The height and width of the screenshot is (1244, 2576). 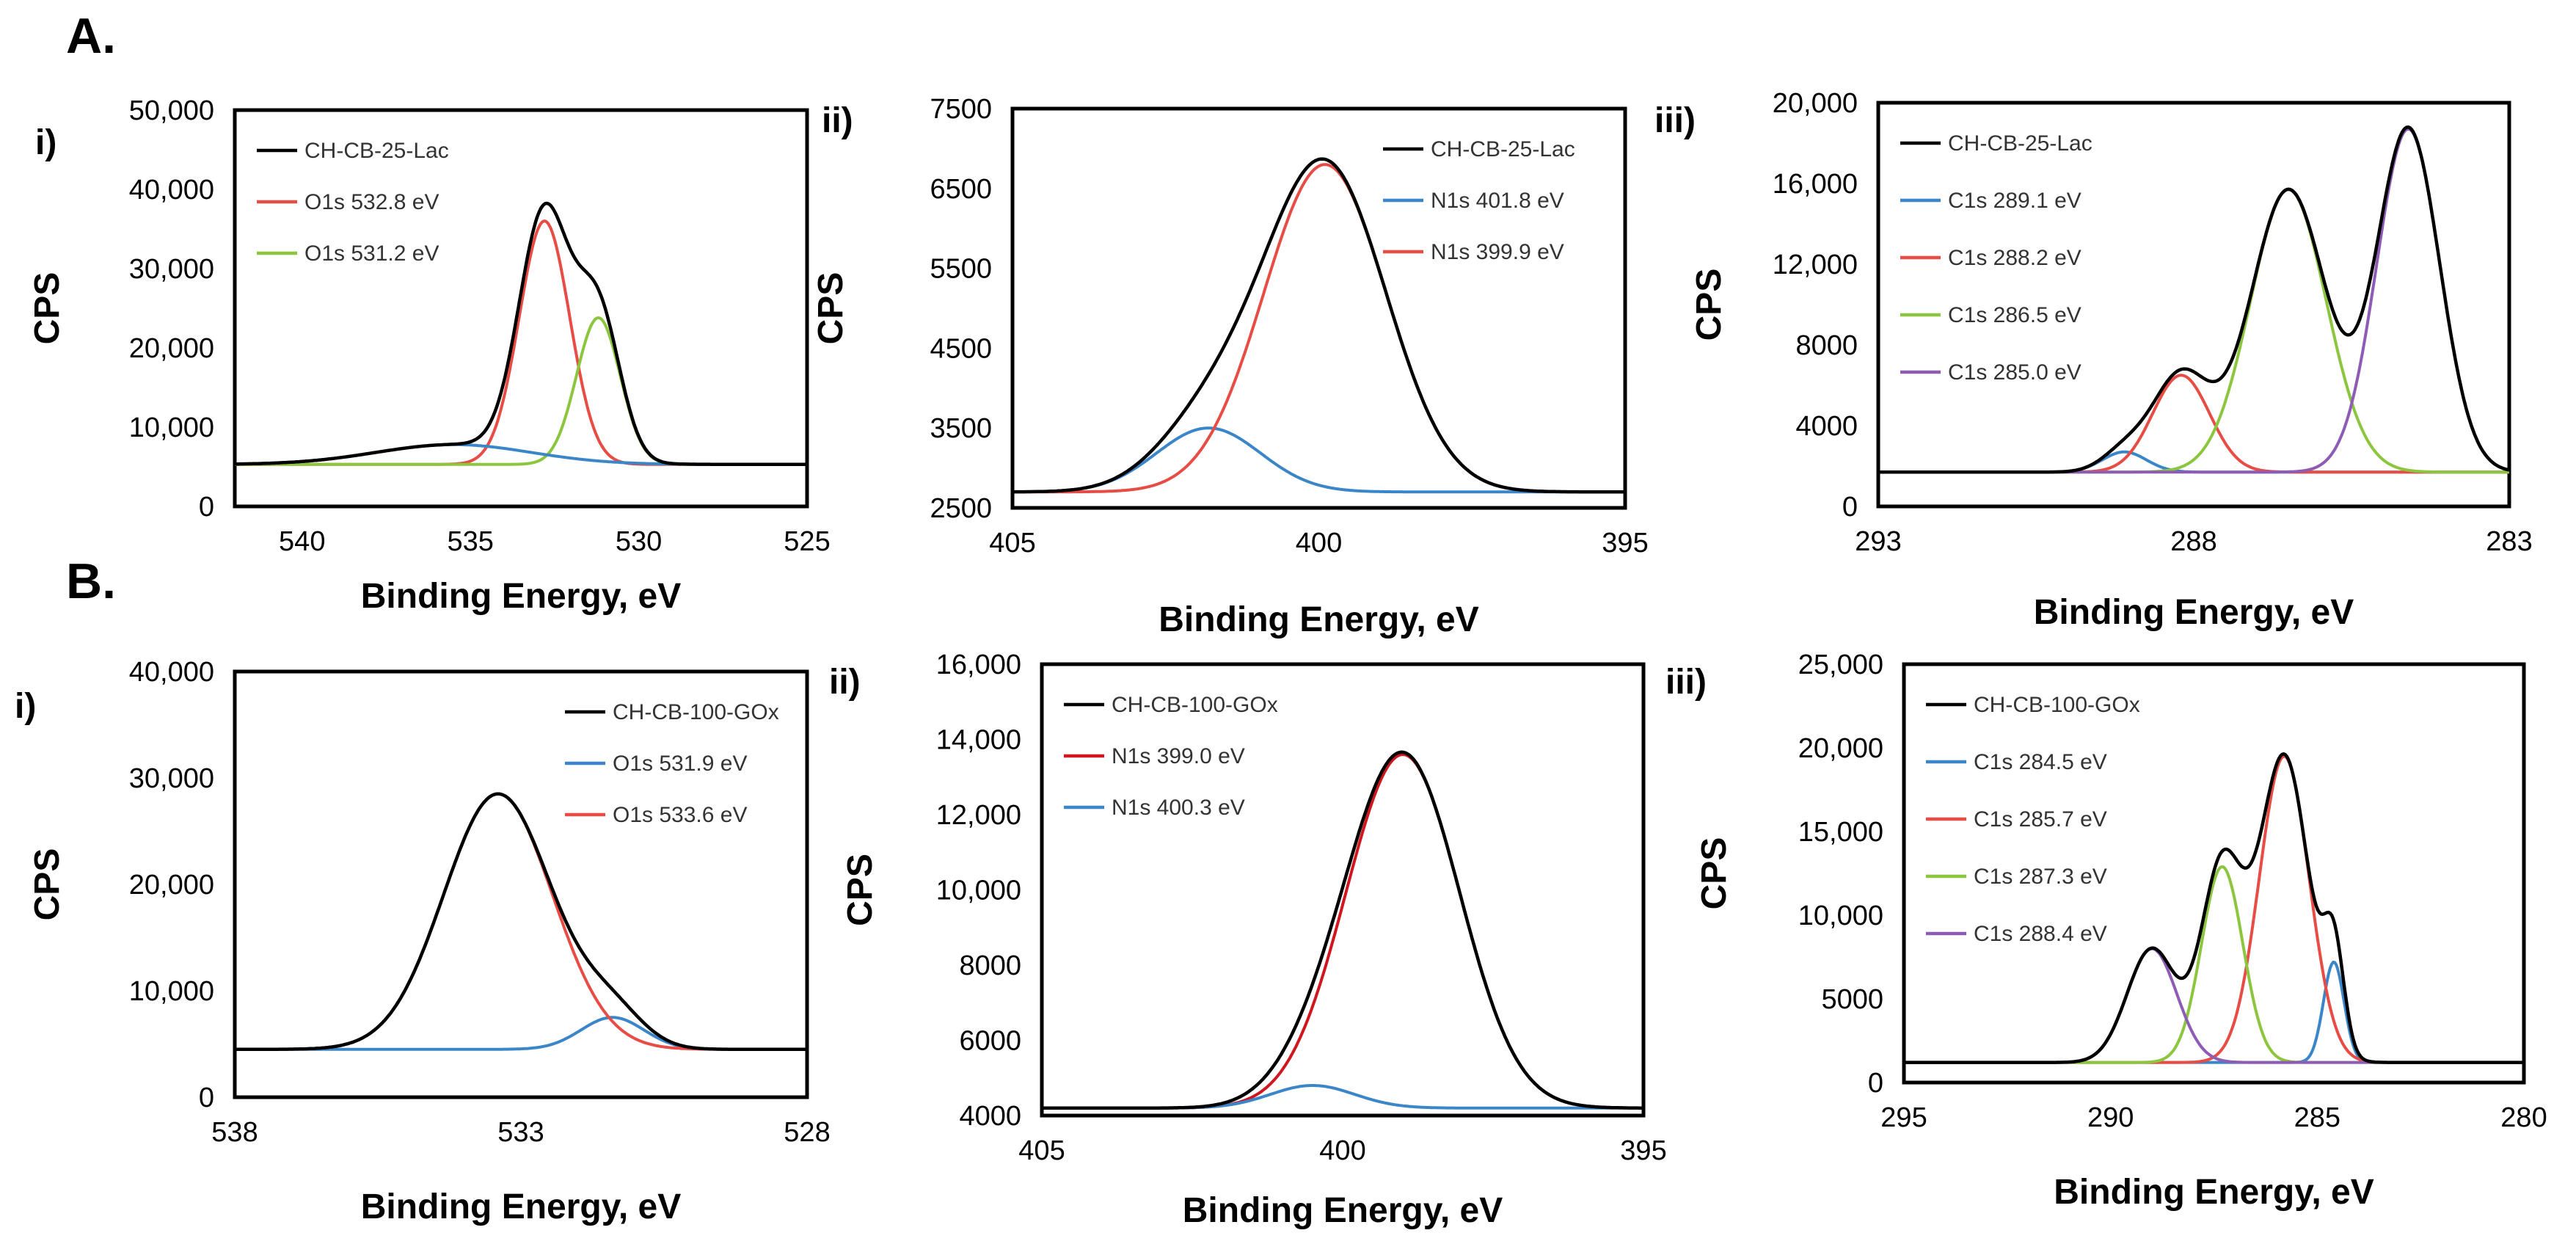 What do you see at coordinates (1904, 1117) in the screenshot?
I see `x-tick-label: 295` at bounding box center [1904, 1117].